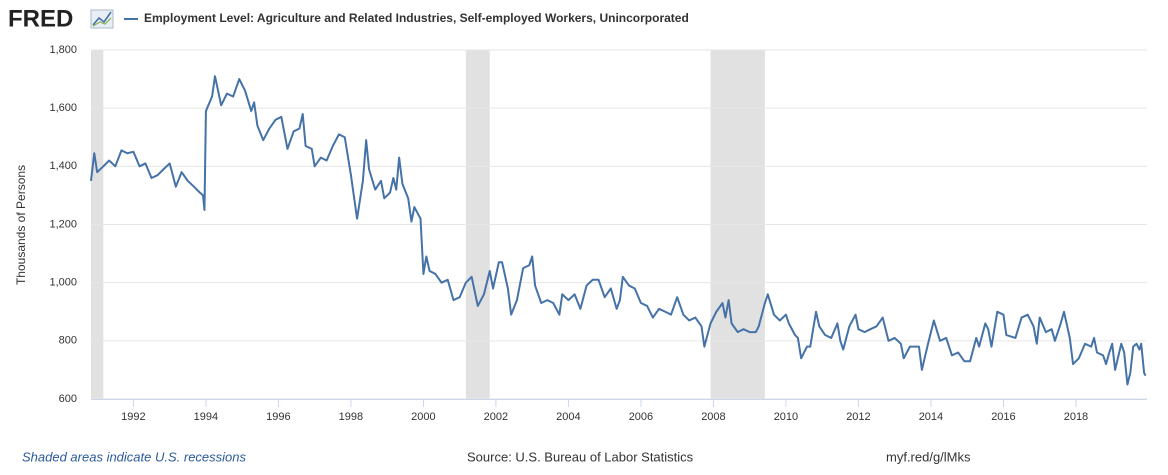 The image size is (1168, 475). Describe the element at coordinates (786, 417) in the screenshot. I see `x-tick-label: 2010` at that location.